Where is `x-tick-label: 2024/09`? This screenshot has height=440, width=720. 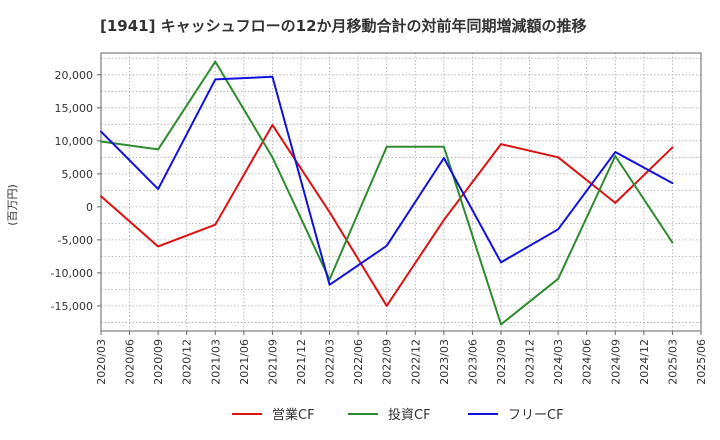 x-tick-label: 2024/09 is located at coordinates (615, 362).